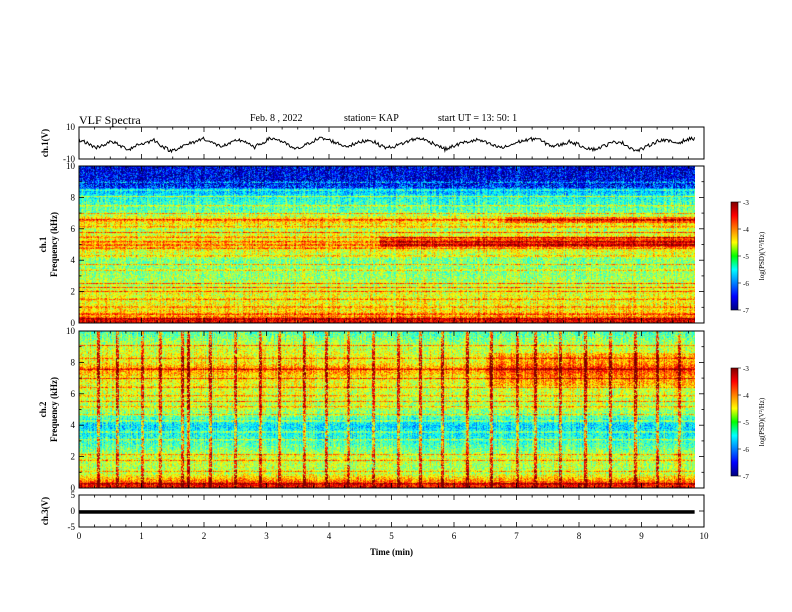 This screenshot has width=792, height=612. What do you see at coordinates (391, 552) in the screenshot?
I see `x-axis-label: Time (min)` at bounding box center [391, 552].